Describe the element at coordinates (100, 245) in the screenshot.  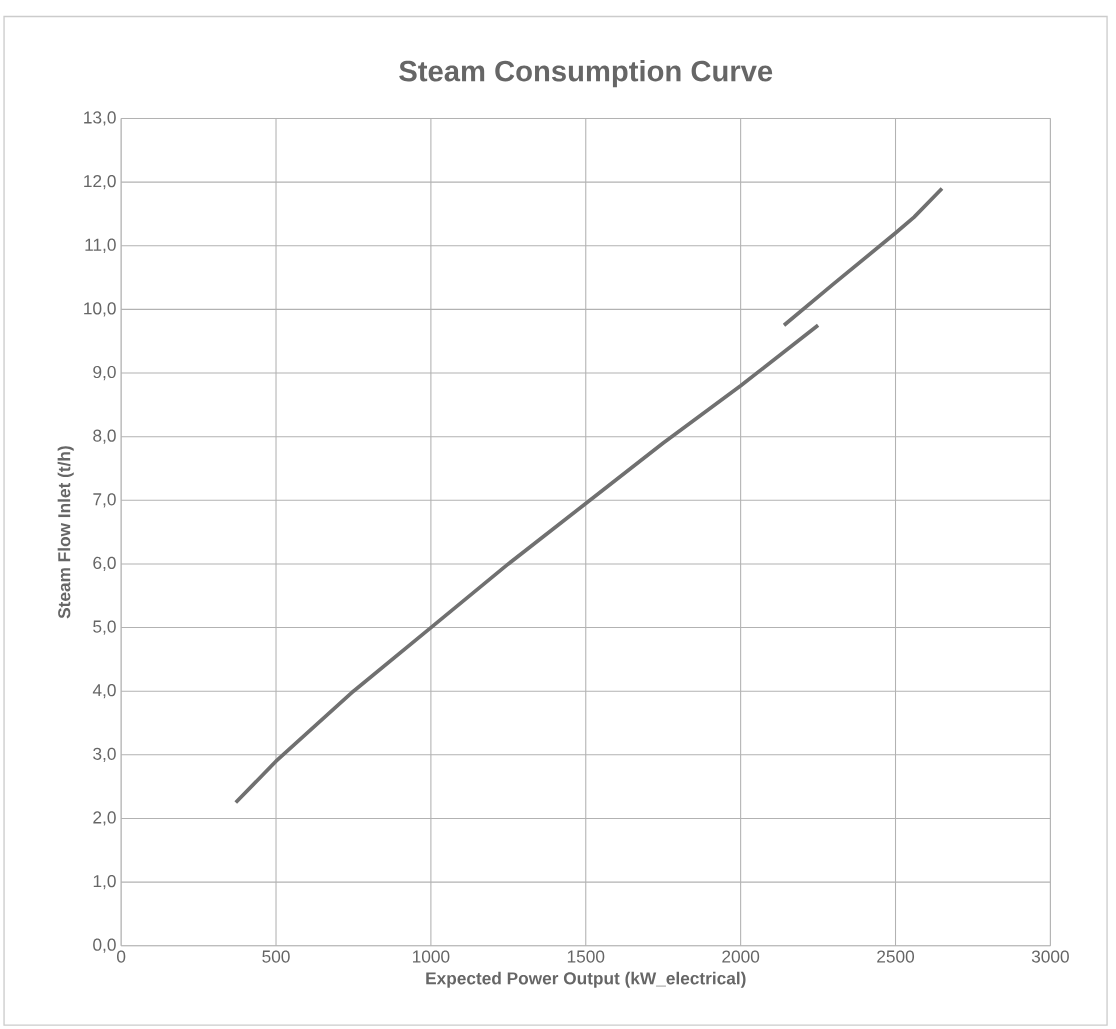
I see `y-tick-label: 11,0` at that location.